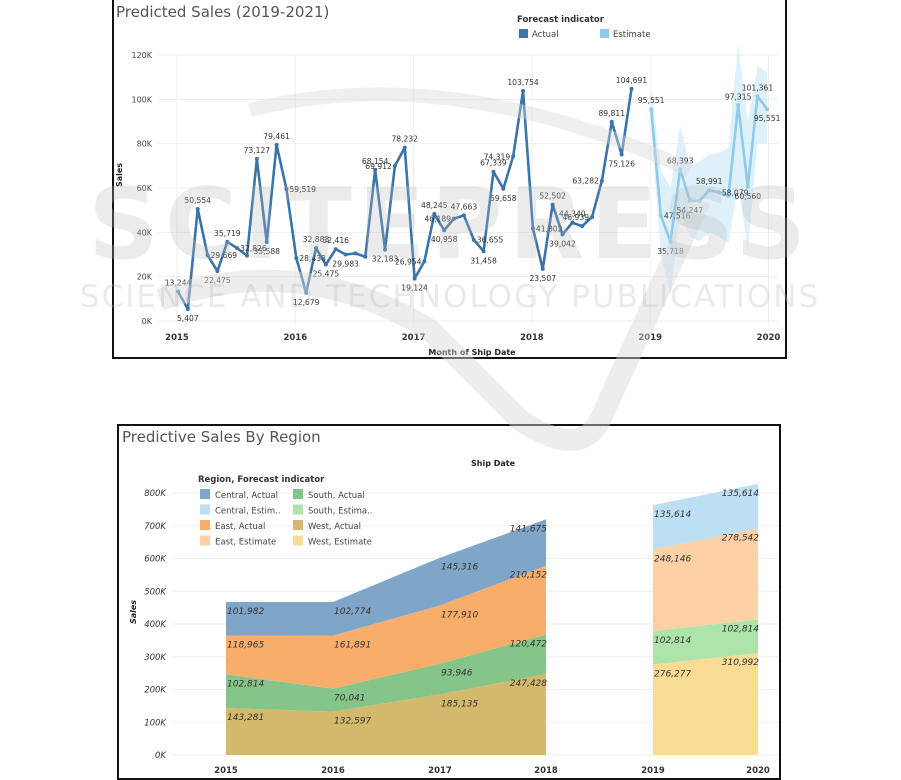 Image resolution: width=901 pixels, height=780 pixels. What do you see at coordinates (459, 704) in the screenshot?
I see `area-data-label: 185,135` at bounding box center [459, 704].